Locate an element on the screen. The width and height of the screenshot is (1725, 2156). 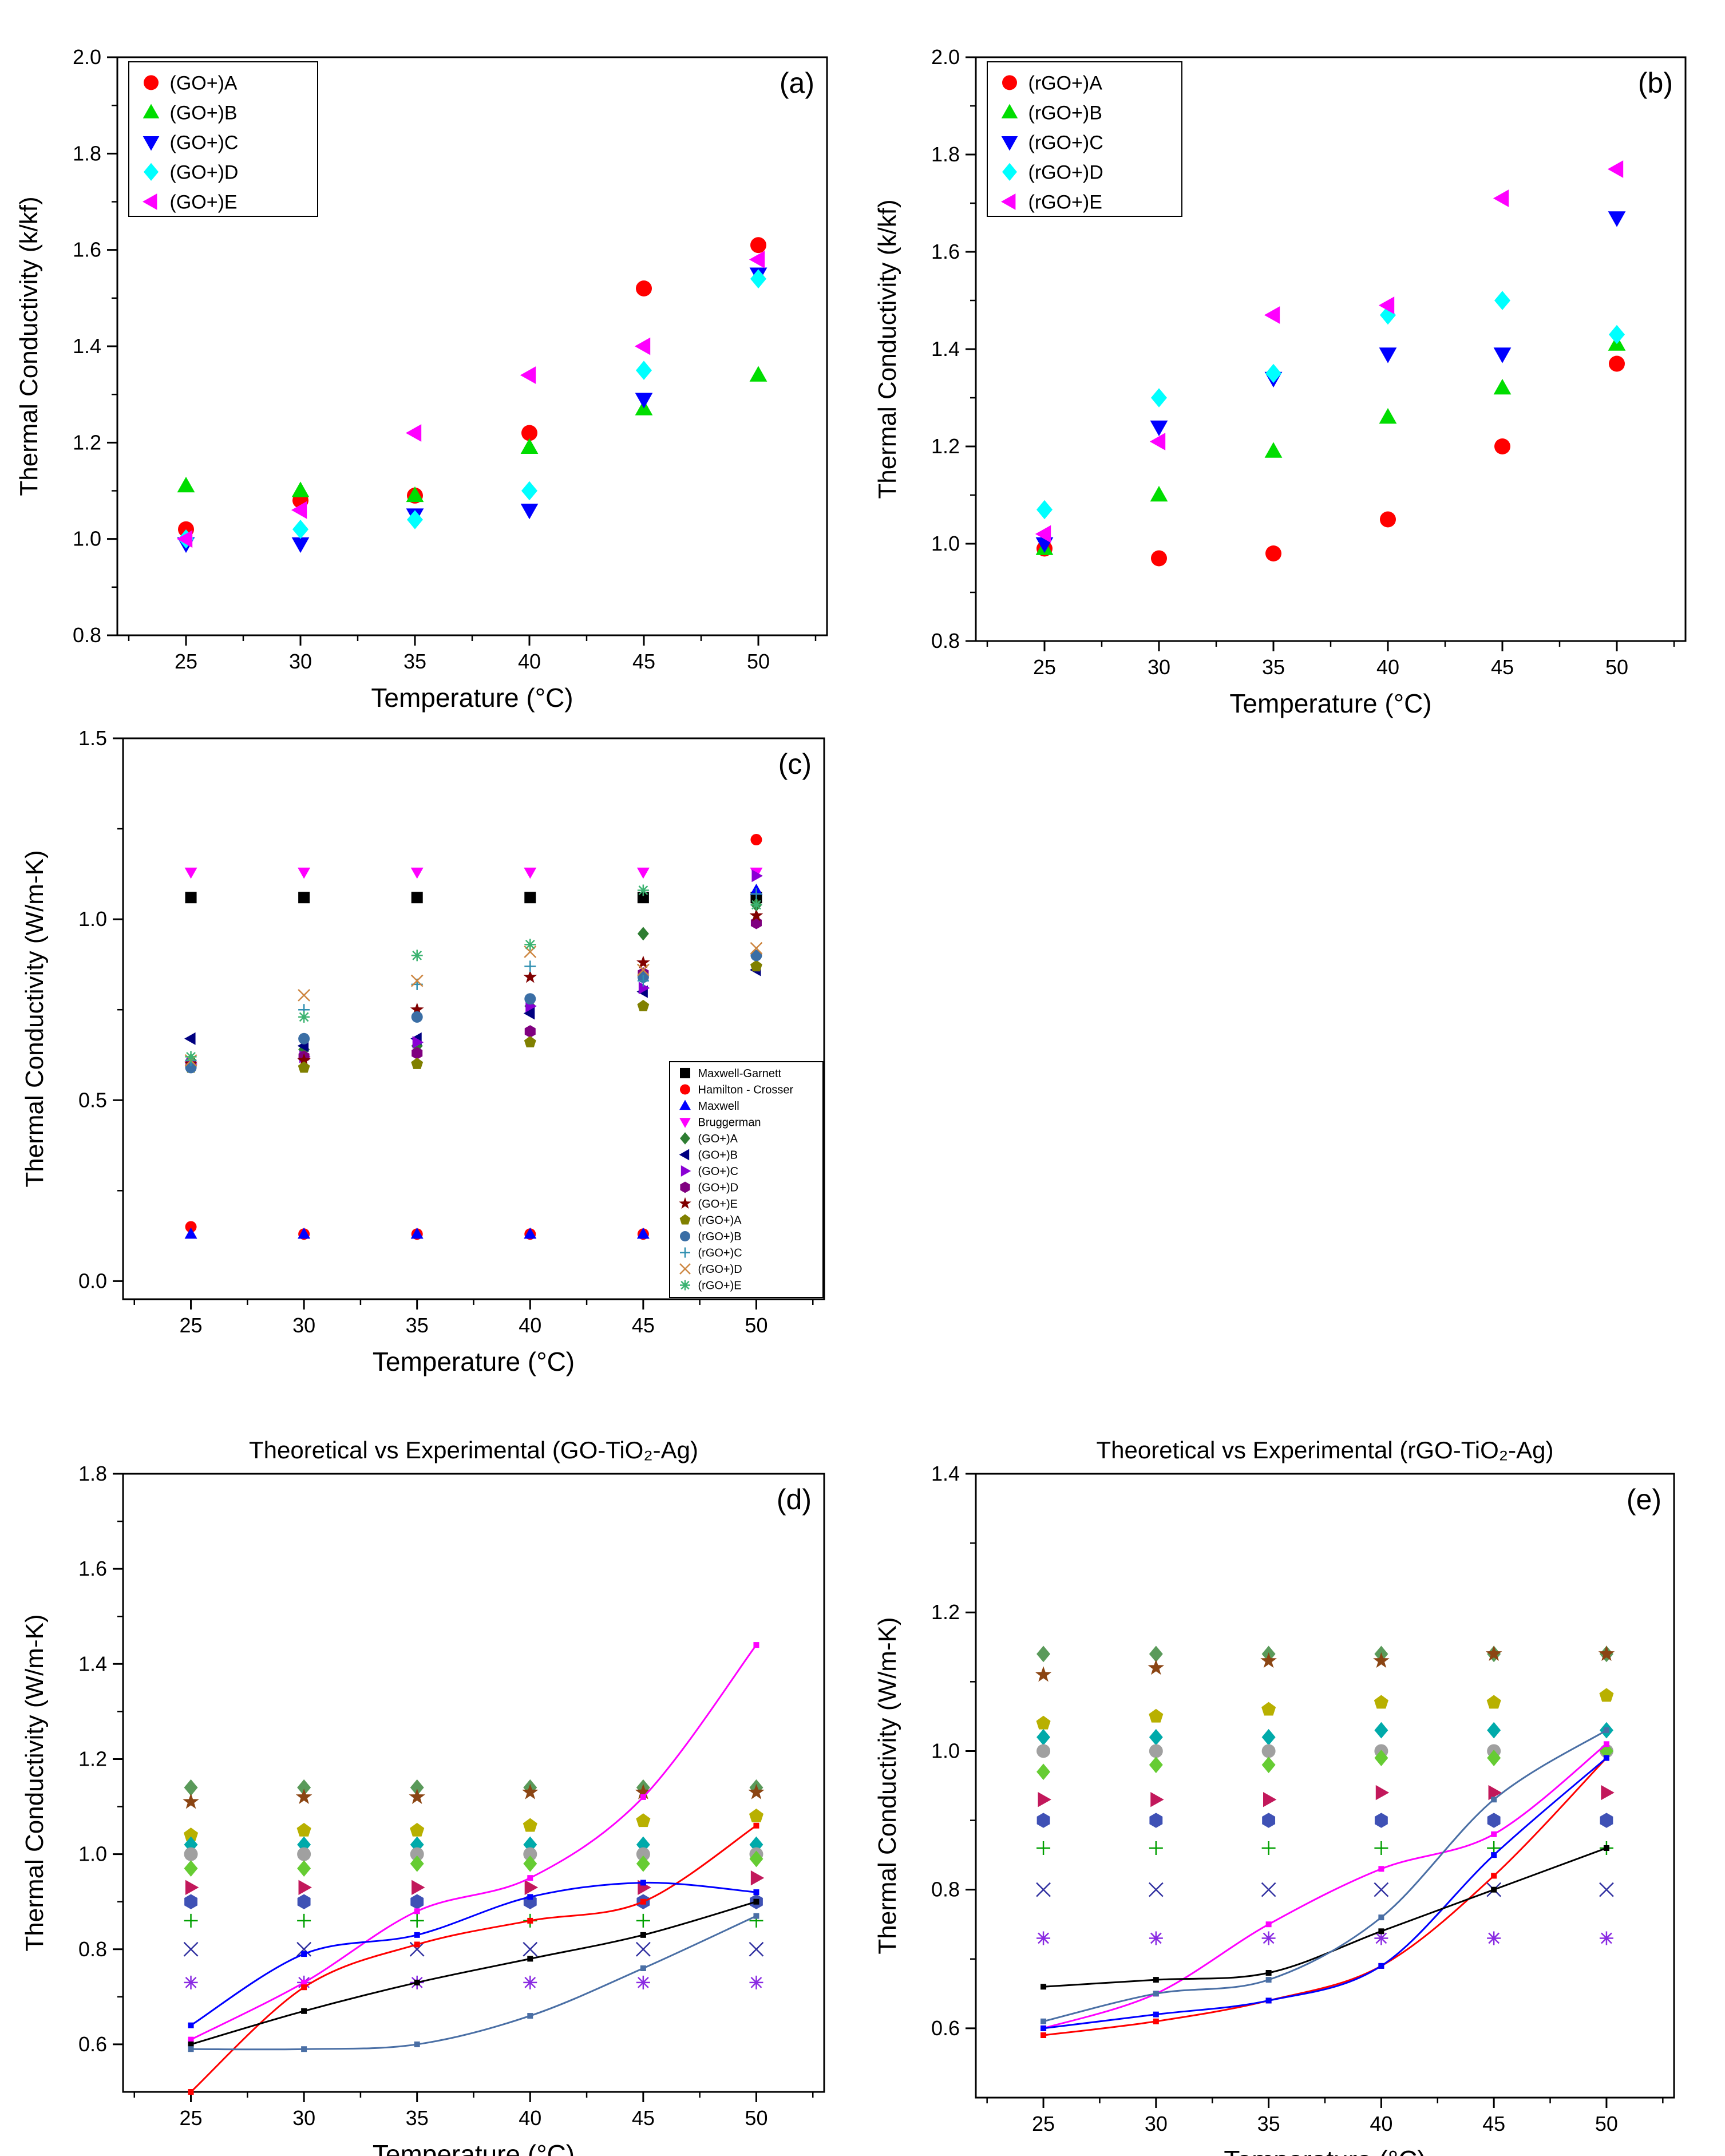
legend-label: Maxwell is located at coordinates (718, 1106).